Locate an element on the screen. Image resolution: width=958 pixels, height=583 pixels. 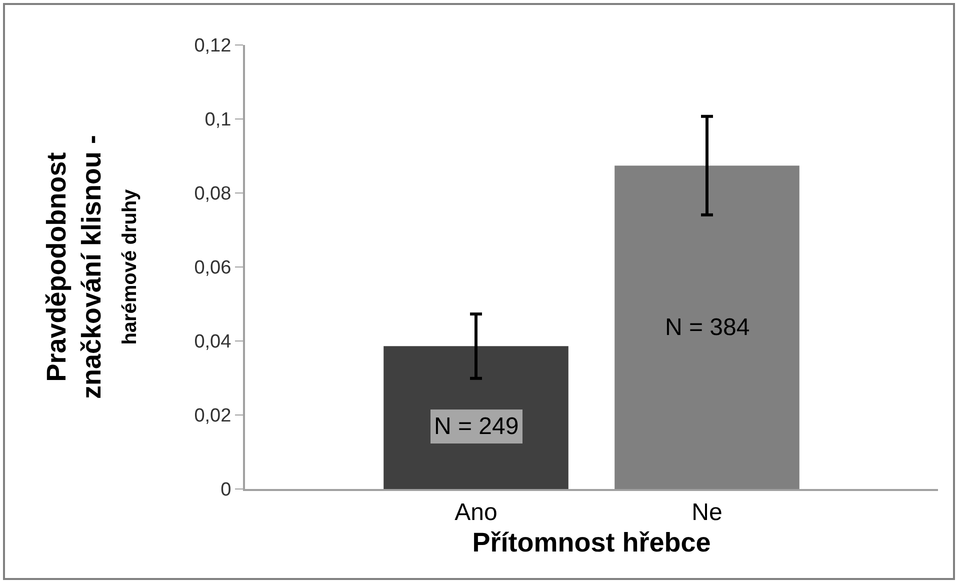
y-tick-label: 0,08 is located at coordinates (213, 194).